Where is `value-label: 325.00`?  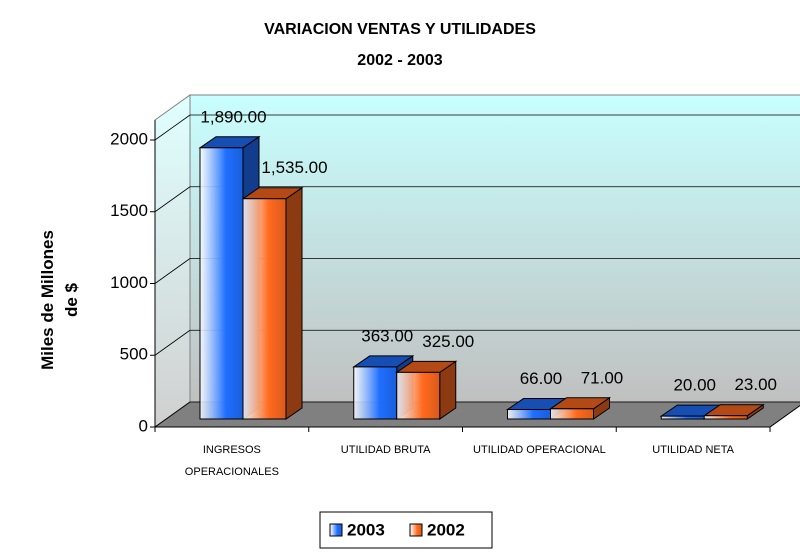
value-label: 325.00 is located at coordinates (448, 341).